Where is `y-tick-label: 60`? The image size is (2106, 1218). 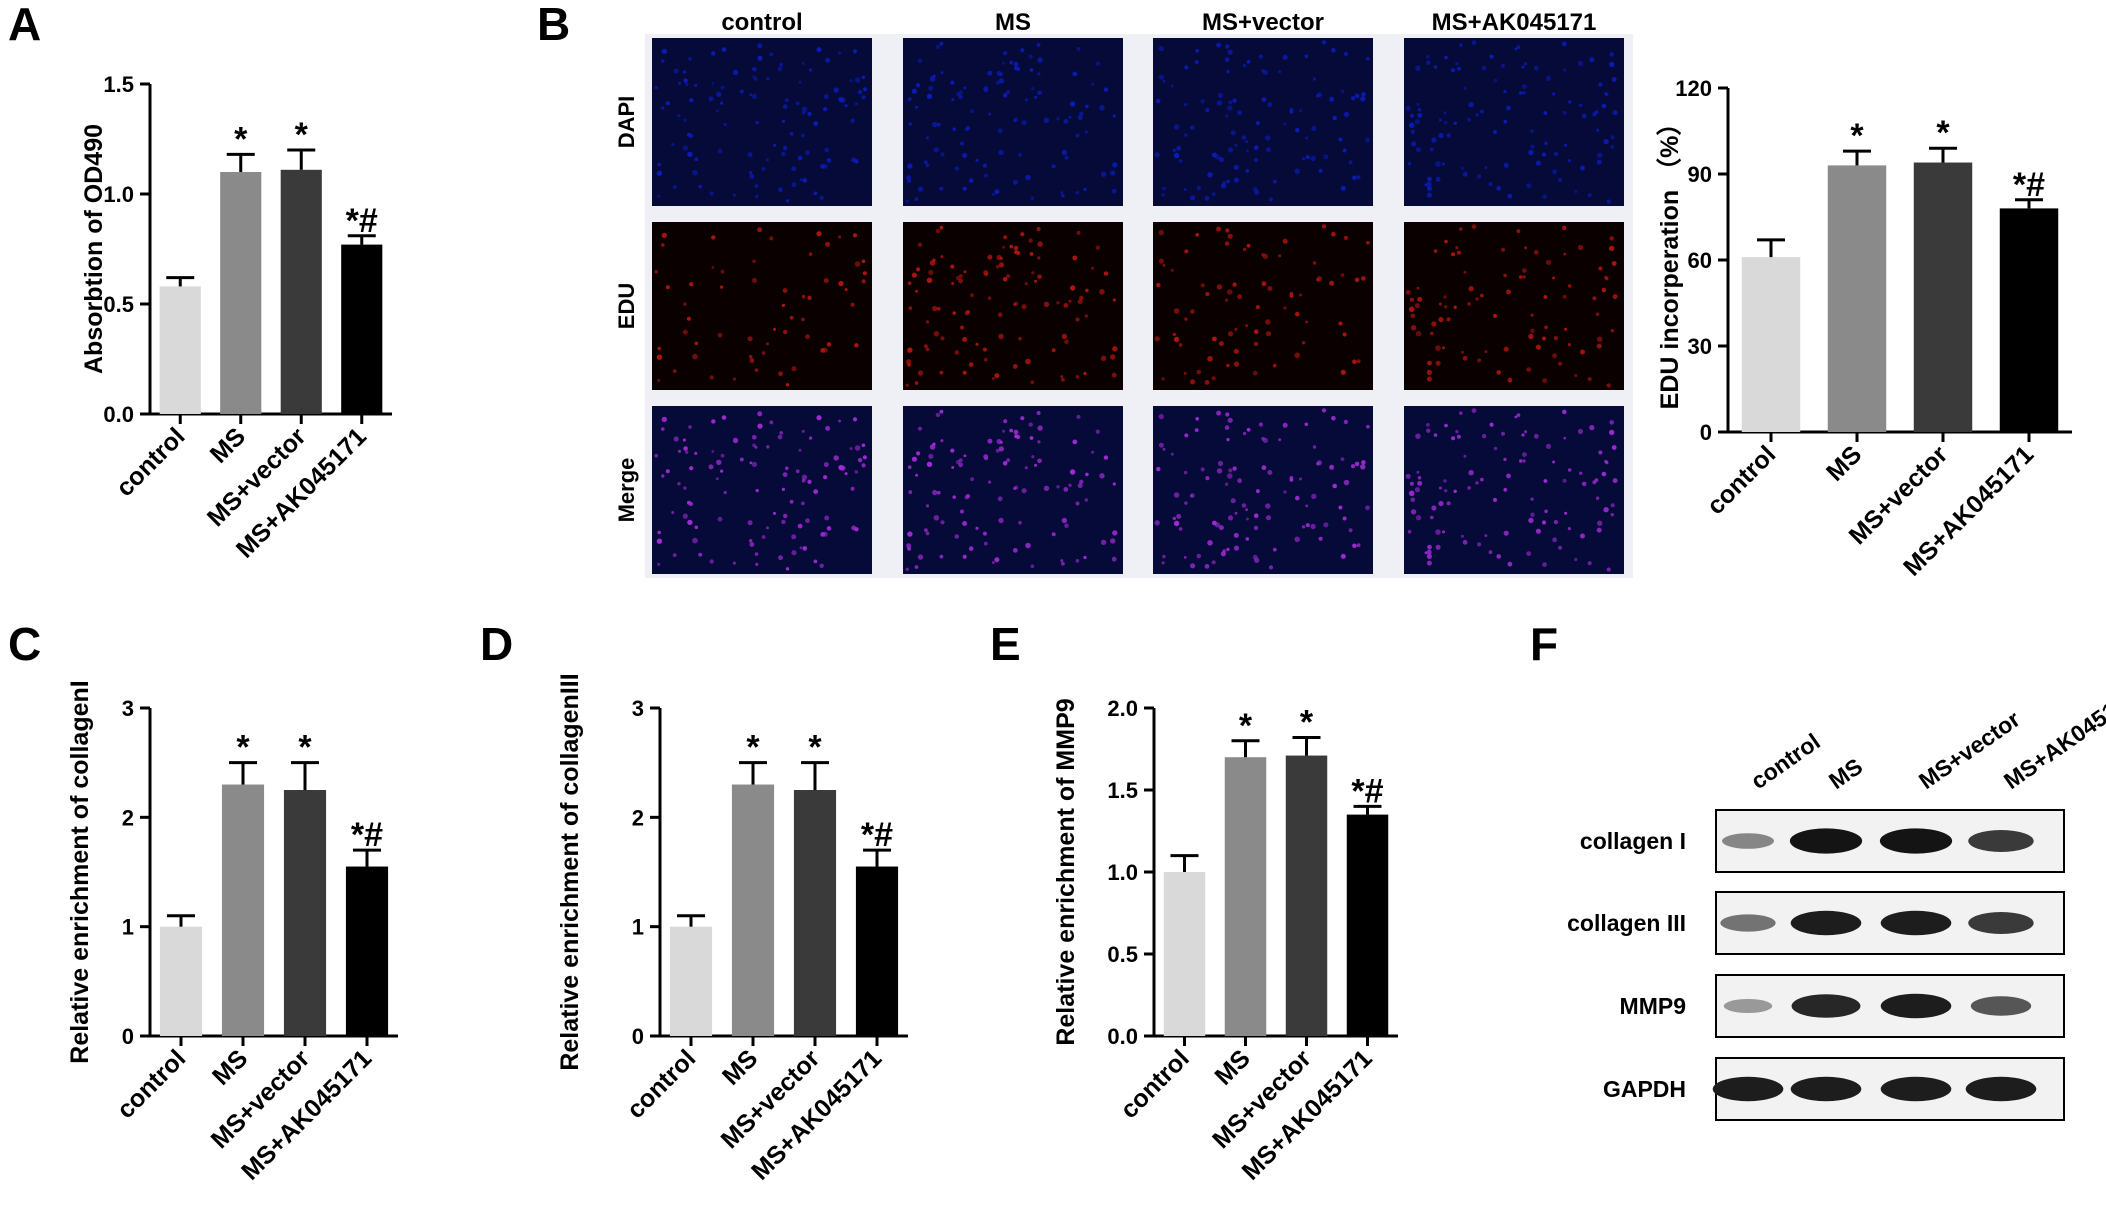 y-tick-label: 60 is located at coordinates (1700, 260).